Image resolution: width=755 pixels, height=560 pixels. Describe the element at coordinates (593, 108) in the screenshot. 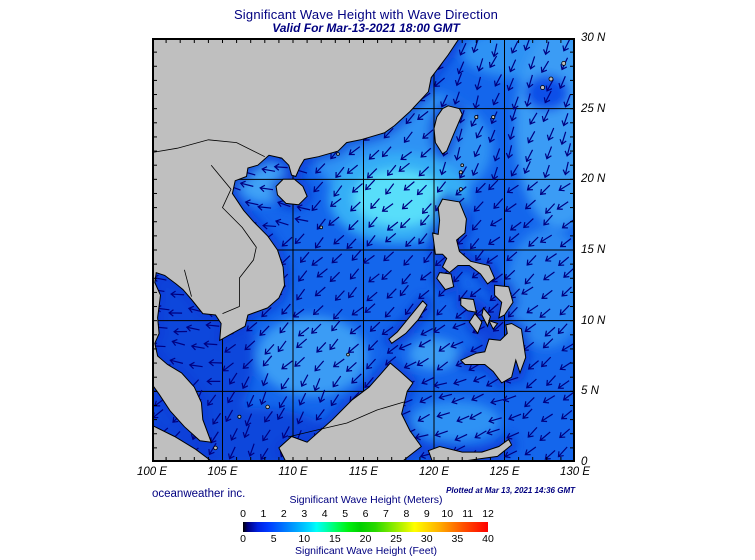

I see `lat-label-25n: 25 N` at that location.